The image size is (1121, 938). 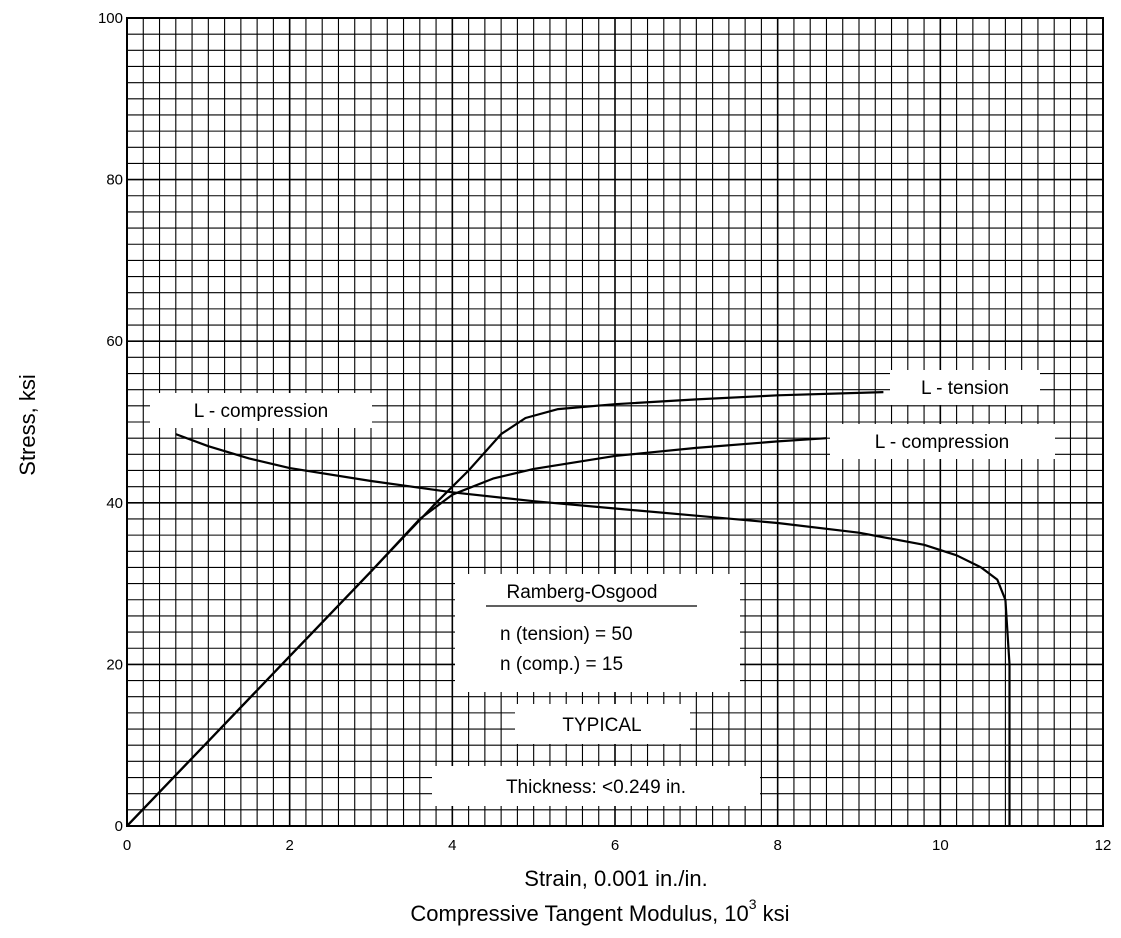 I want to click on x-tick-label: 12, so click(x=1103, y=845).